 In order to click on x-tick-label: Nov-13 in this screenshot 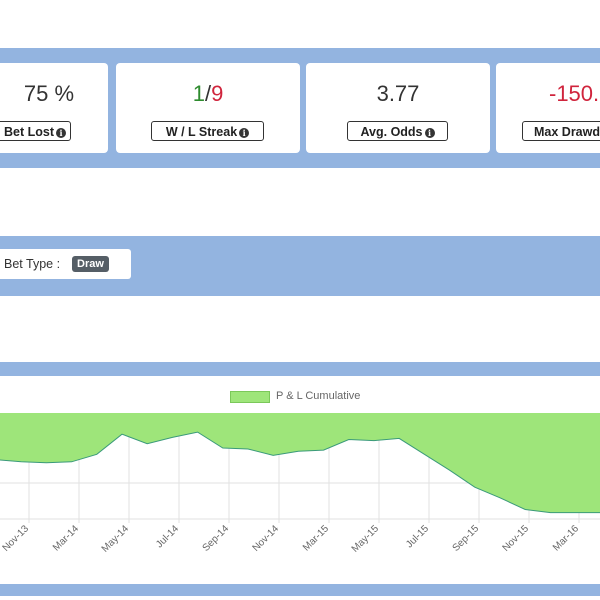, I will do `click(16, 538)`.